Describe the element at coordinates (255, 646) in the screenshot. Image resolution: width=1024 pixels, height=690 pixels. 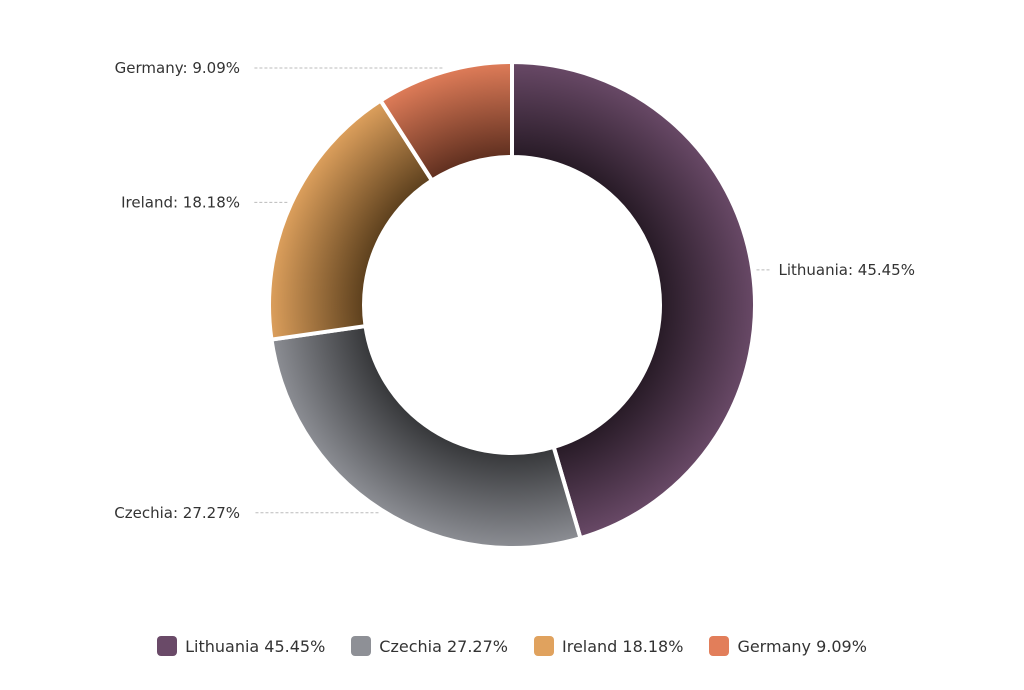
I see `legend-label-lithuania: Lithuania 45.45%` at that location.